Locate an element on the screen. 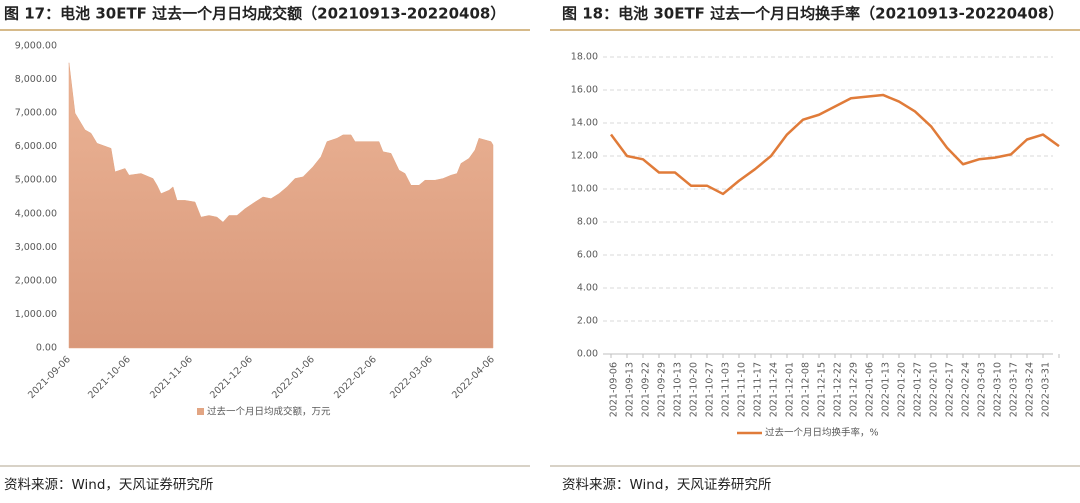  x-tick-label: 2021-10-20 is located at coordinates (694, 389).